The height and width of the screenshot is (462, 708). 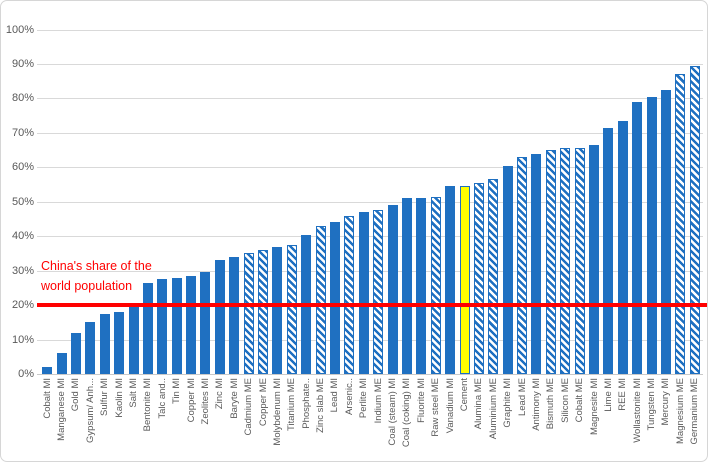 What do you see at coordinates (22, 236) in the screenshot?
I see `y-axis-label: 40%` at bounding box center [22, 236].